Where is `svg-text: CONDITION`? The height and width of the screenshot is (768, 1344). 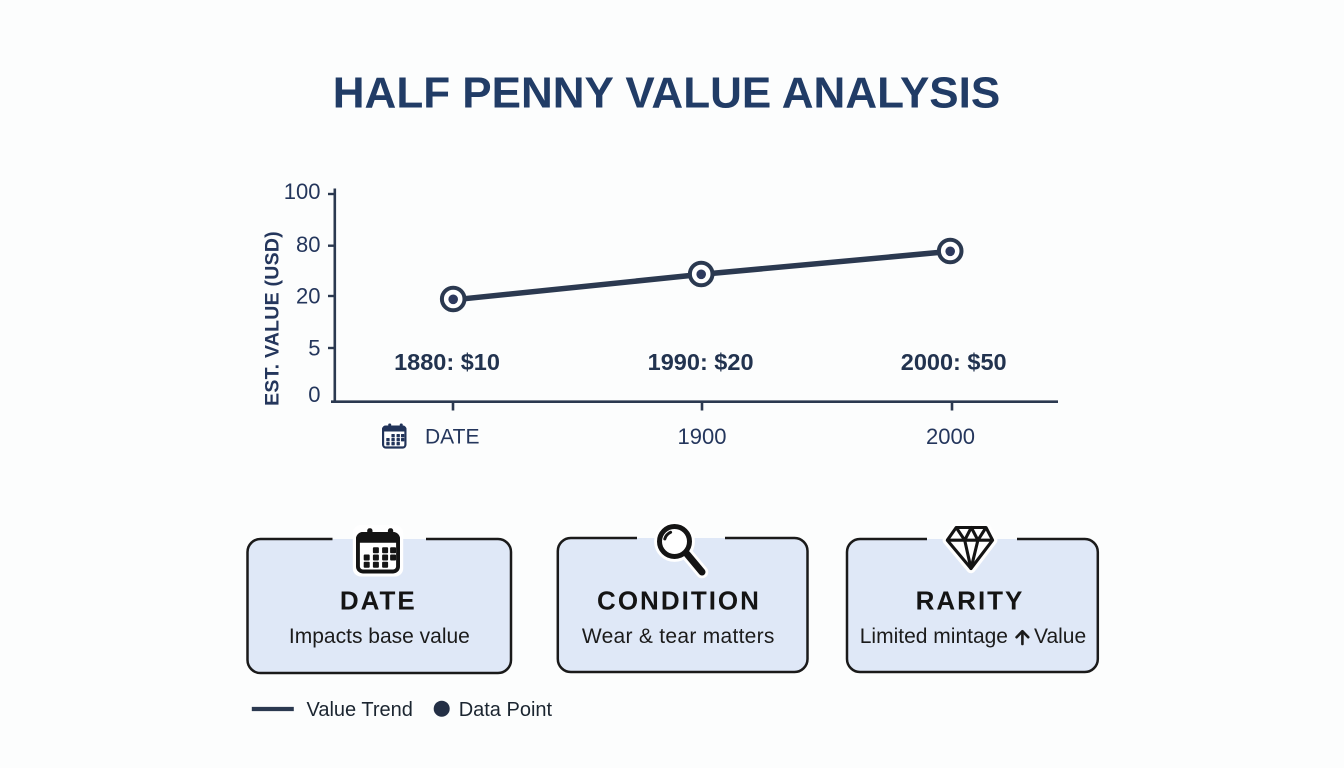
svg-text: CONDITION is located at coordinates (679, 600).